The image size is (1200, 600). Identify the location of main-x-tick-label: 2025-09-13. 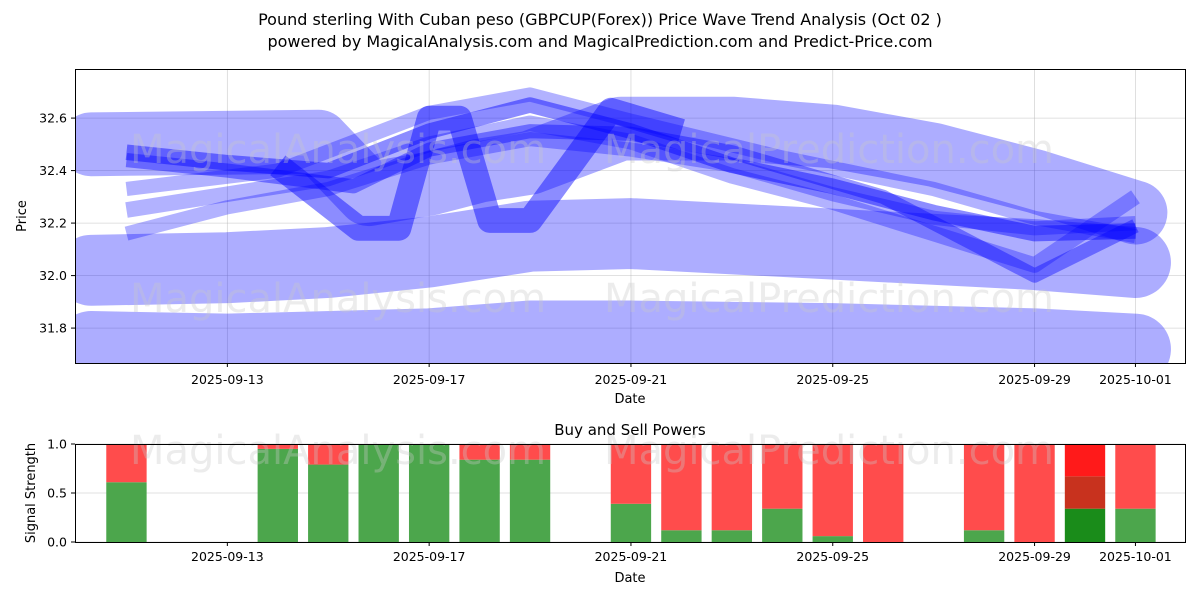
(227, 379).